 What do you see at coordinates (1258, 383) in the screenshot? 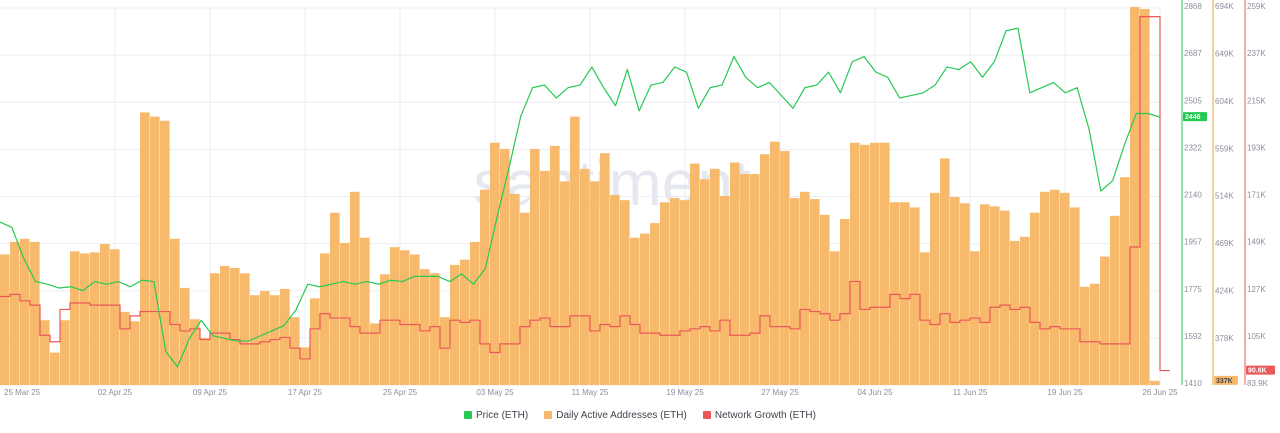
I see `growth-axis-tick: 83.9K` at bounding box center [1258, 383].